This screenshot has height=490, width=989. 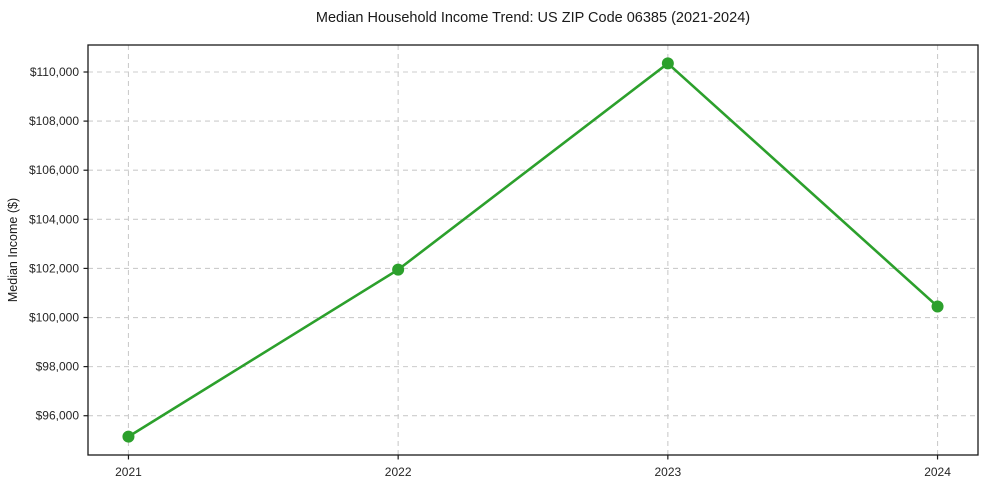 I want to click on y-tick-label: $104,000, so click(x=54, y=219).